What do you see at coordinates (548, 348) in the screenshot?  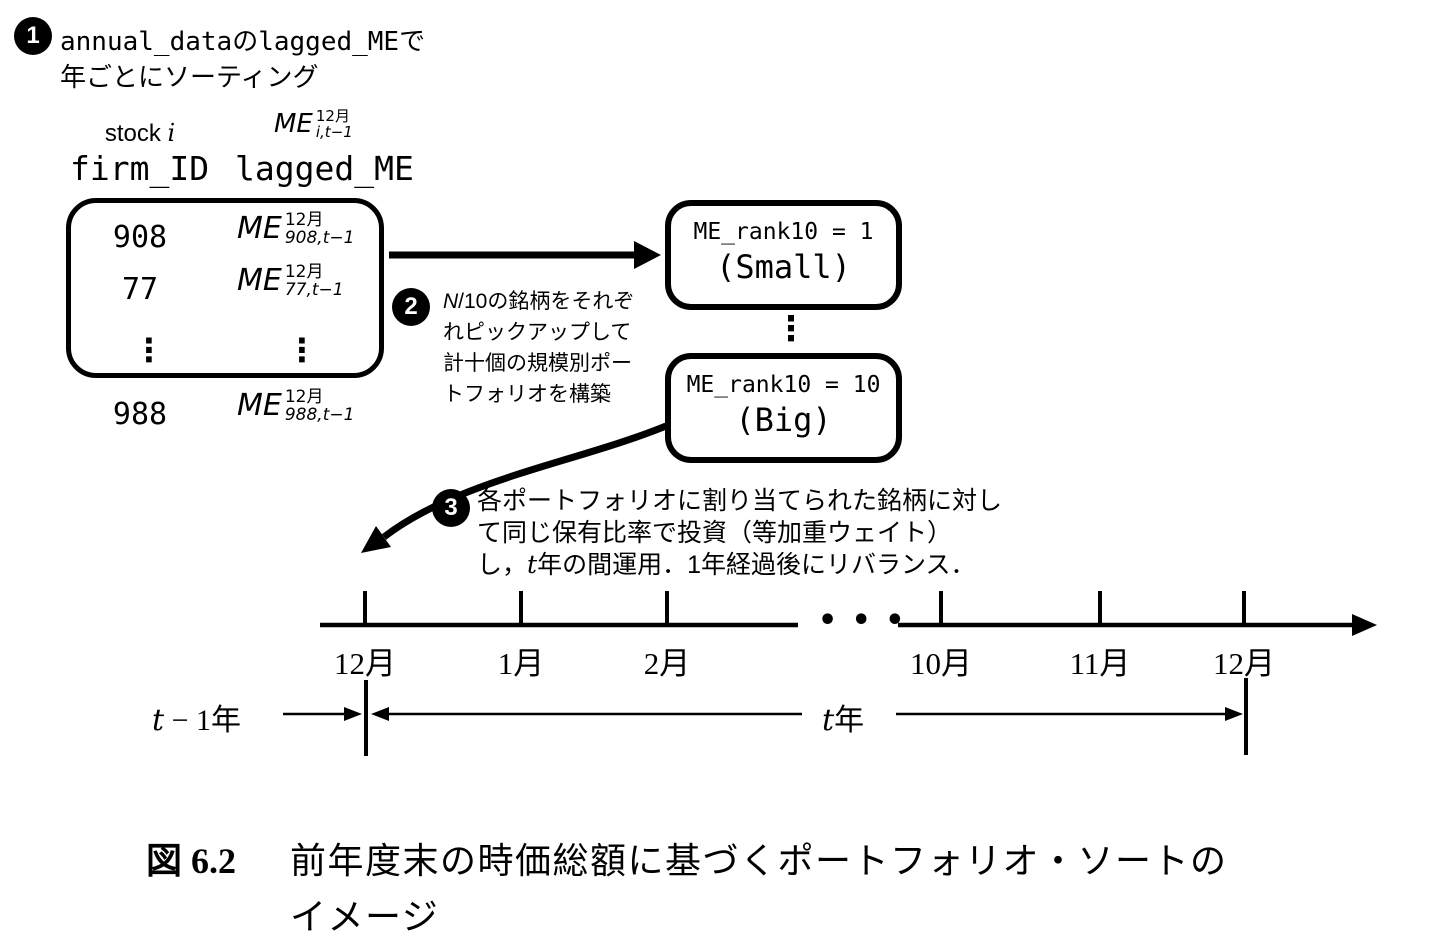 I see `step2-text: N/10の銘柄をそれぞ れピックアップして 計十個の規模別ポー トフォリオを構築` at bounding box center [548, 348].